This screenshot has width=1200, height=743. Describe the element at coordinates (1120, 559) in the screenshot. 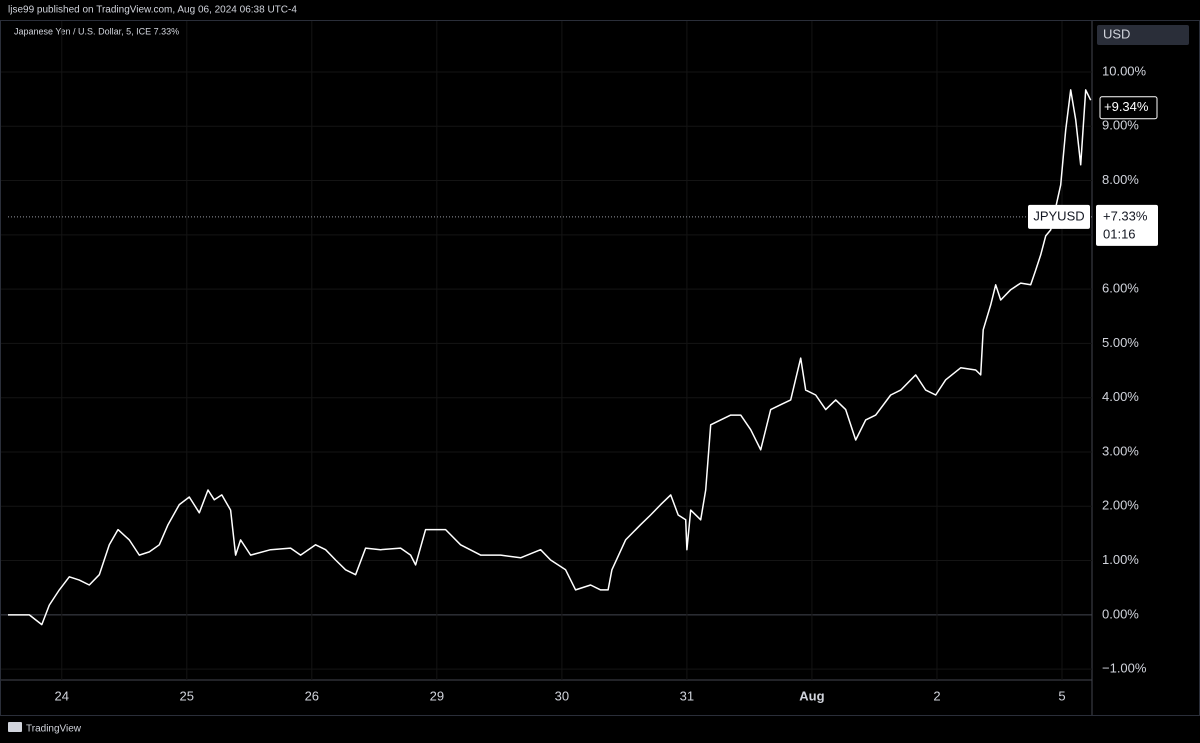

I see `y-tick-label: 1.00%` at that location.